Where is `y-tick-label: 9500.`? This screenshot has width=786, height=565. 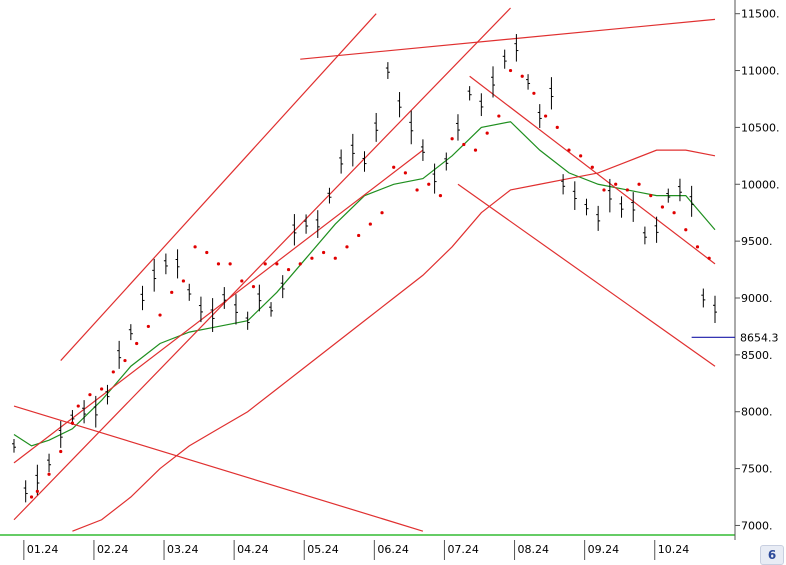 y-tick-label: 9500. is located at coordinates (757, 241).